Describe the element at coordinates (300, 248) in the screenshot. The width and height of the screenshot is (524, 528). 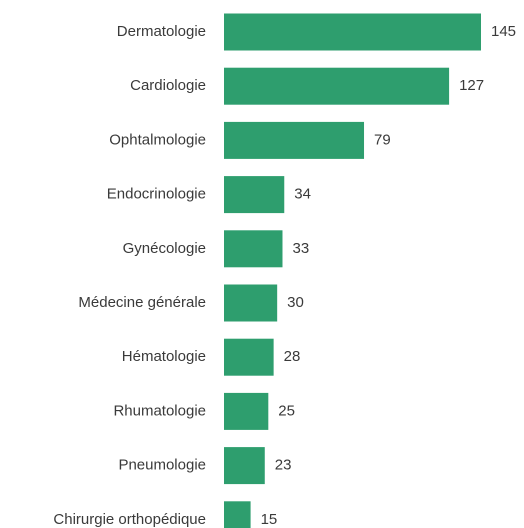
I see `value-label: 33` at that location.